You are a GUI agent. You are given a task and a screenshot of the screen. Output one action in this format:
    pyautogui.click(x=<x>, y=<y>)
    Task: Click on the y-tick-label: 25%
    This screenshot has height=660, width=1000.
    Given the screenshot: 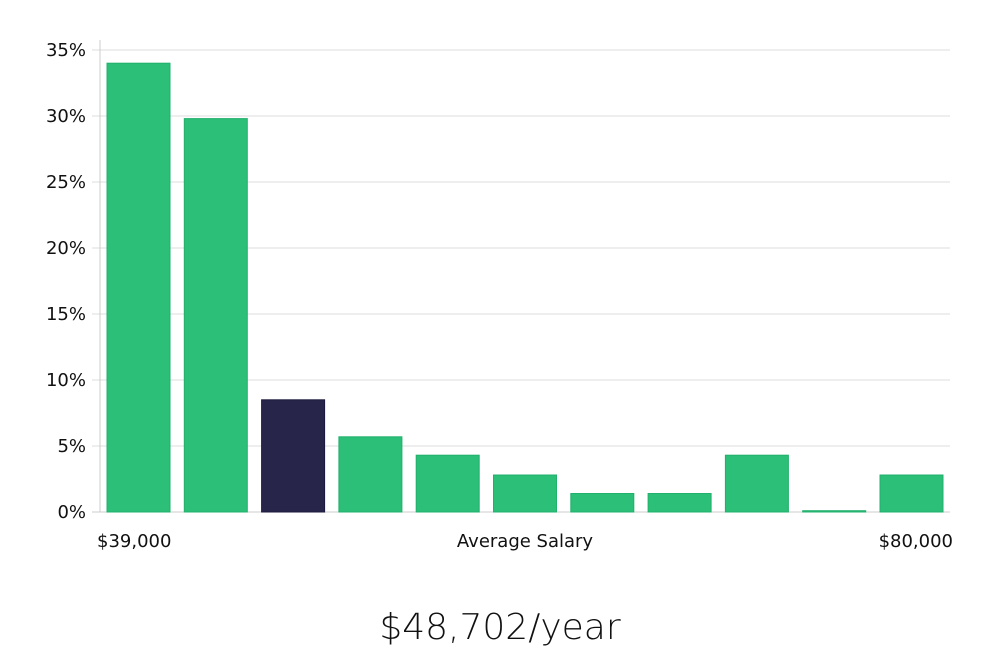 What is the action you would take?
    pyautogui.click(x=66, y=182)
    